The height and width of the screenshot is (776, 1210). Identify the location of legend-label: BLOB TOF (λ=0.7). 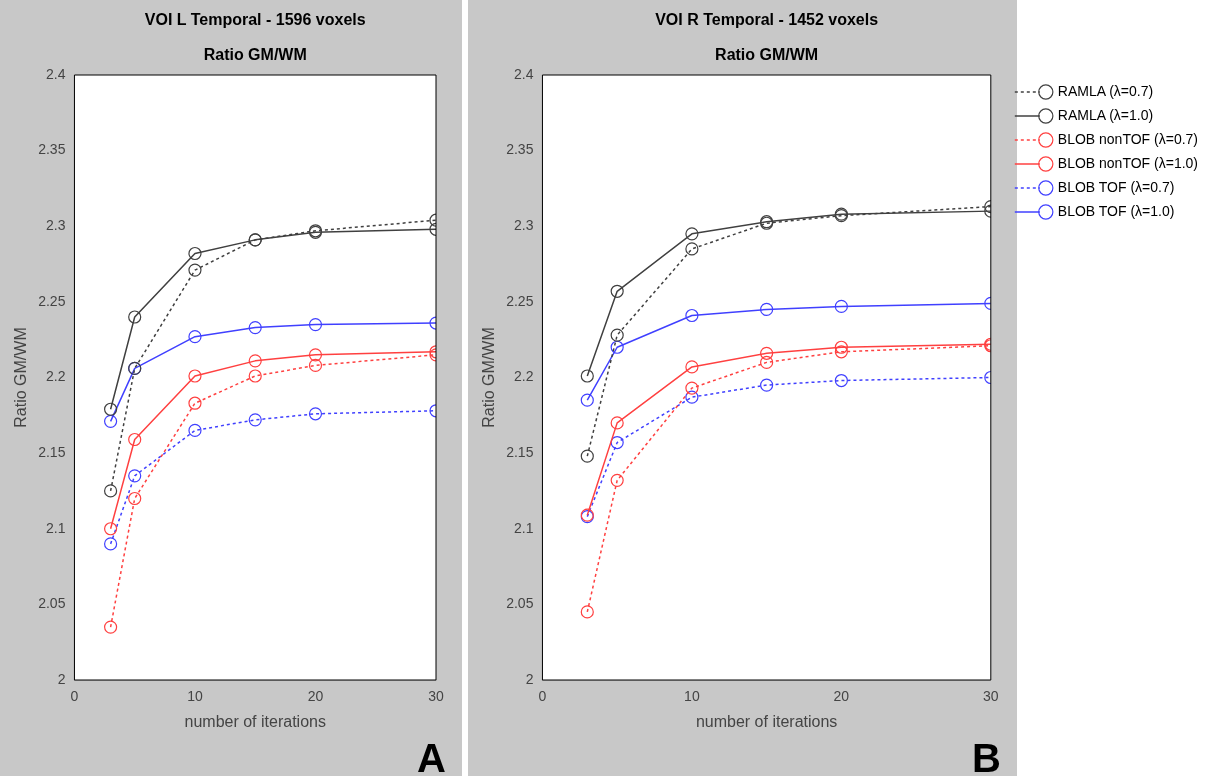
(1116, 186).